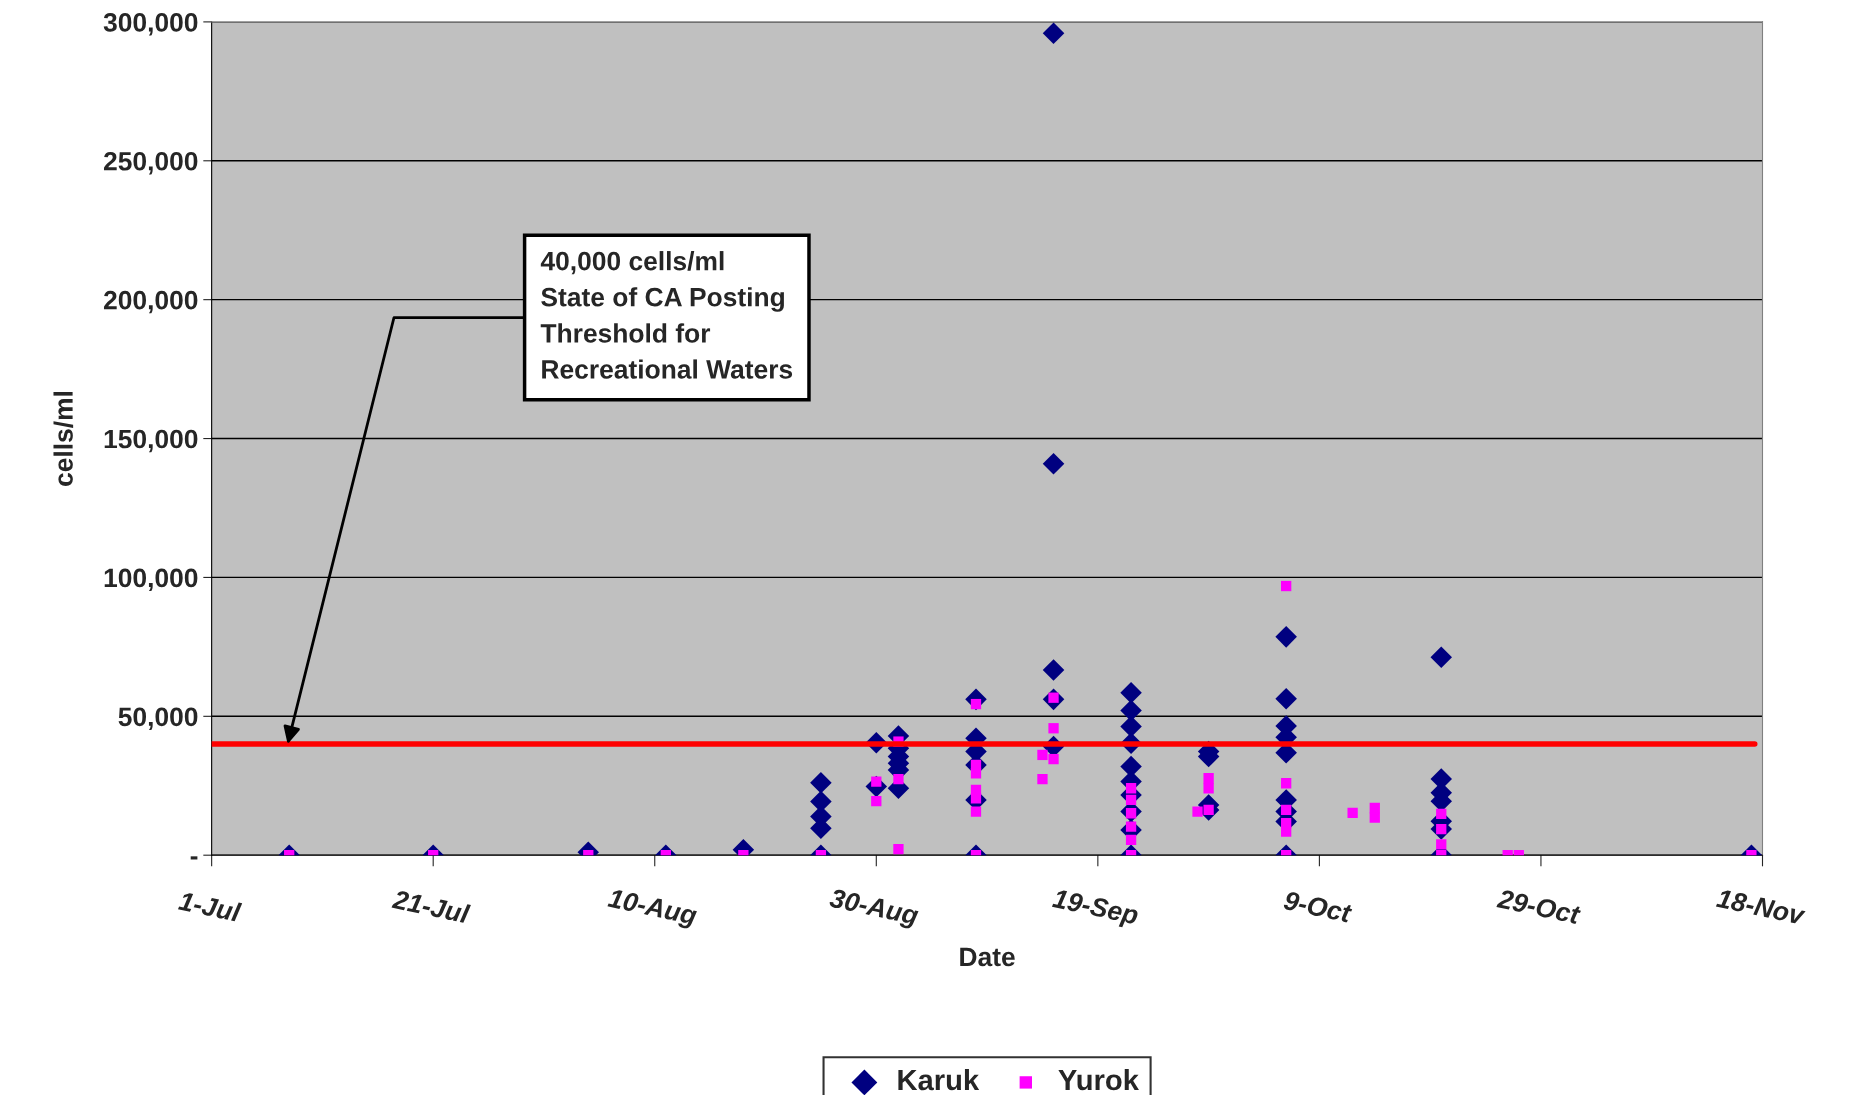  What do you see at coordinates (939, 1079) in the screenshot?
I see `legend-label: Karuk` at bounding box center [939, 1079].